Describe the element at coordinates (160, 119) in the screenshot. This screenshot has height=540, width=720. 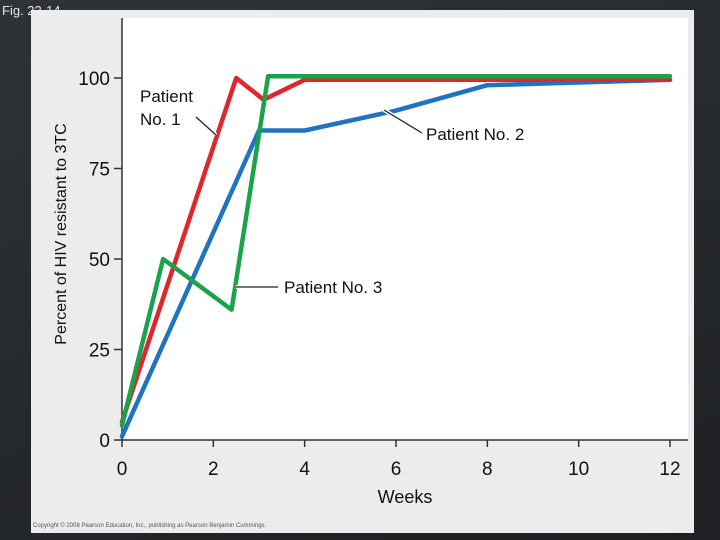
I see `callout-label: No. 1` at that location.